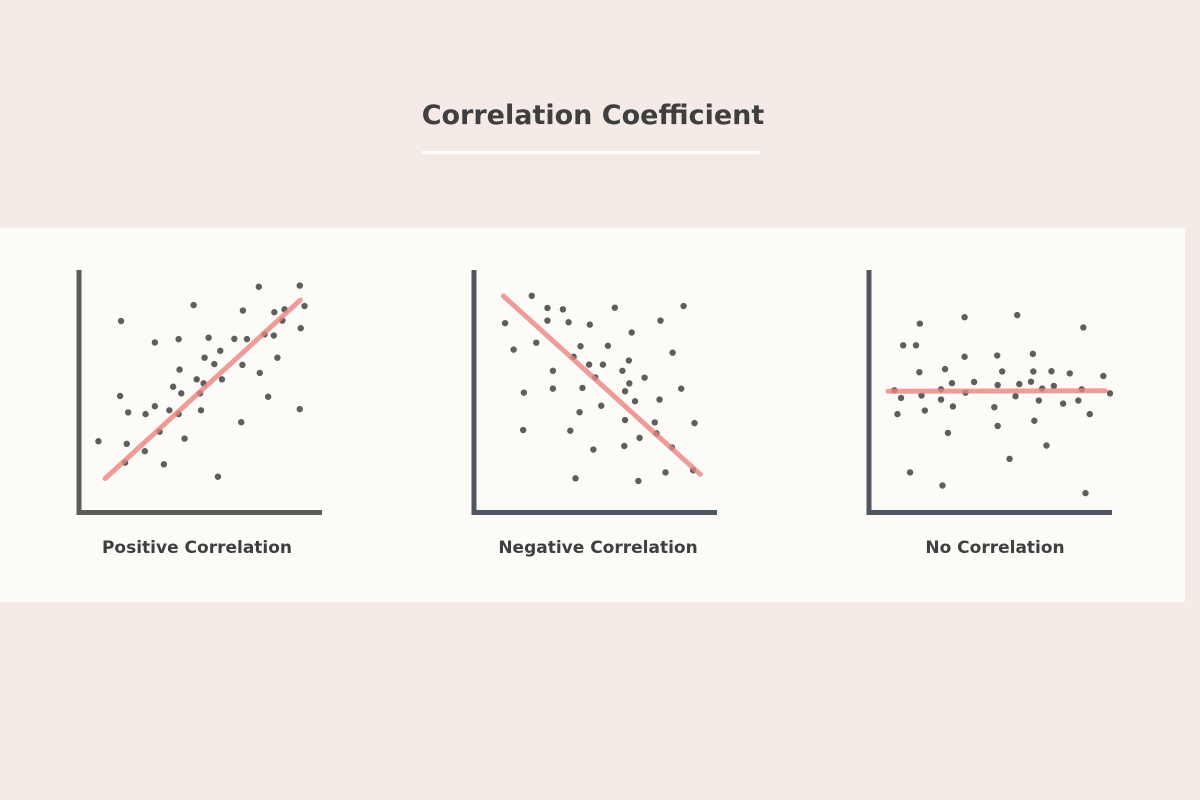  What do you see at coordinates (197, 548) in the screenshot?
I see `positive-correlation-label: Positive Correlation` at bounding box center [197, 548].